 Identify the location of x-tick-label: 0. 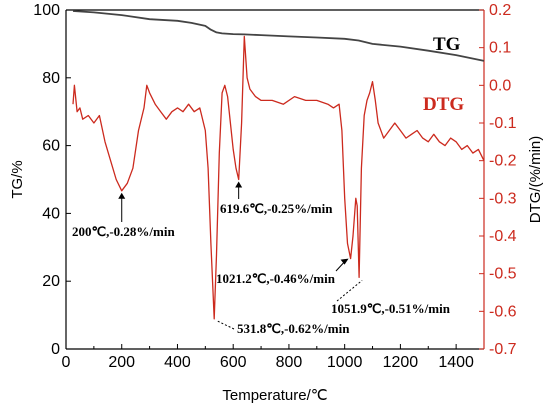
(66, 362).